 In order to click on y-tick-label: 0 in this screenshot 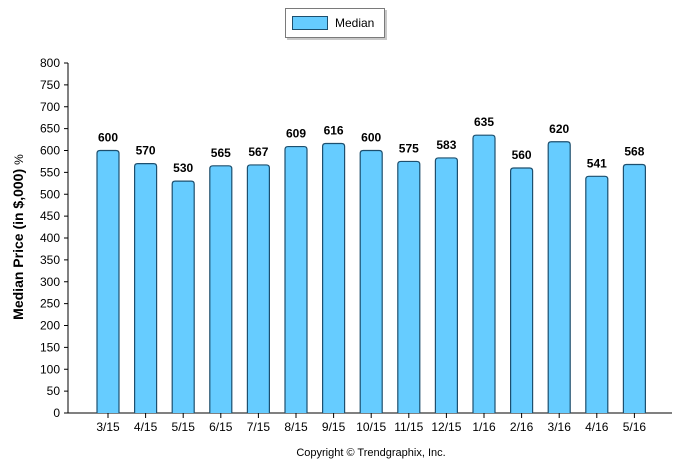, I will do `click(56, 413)`.